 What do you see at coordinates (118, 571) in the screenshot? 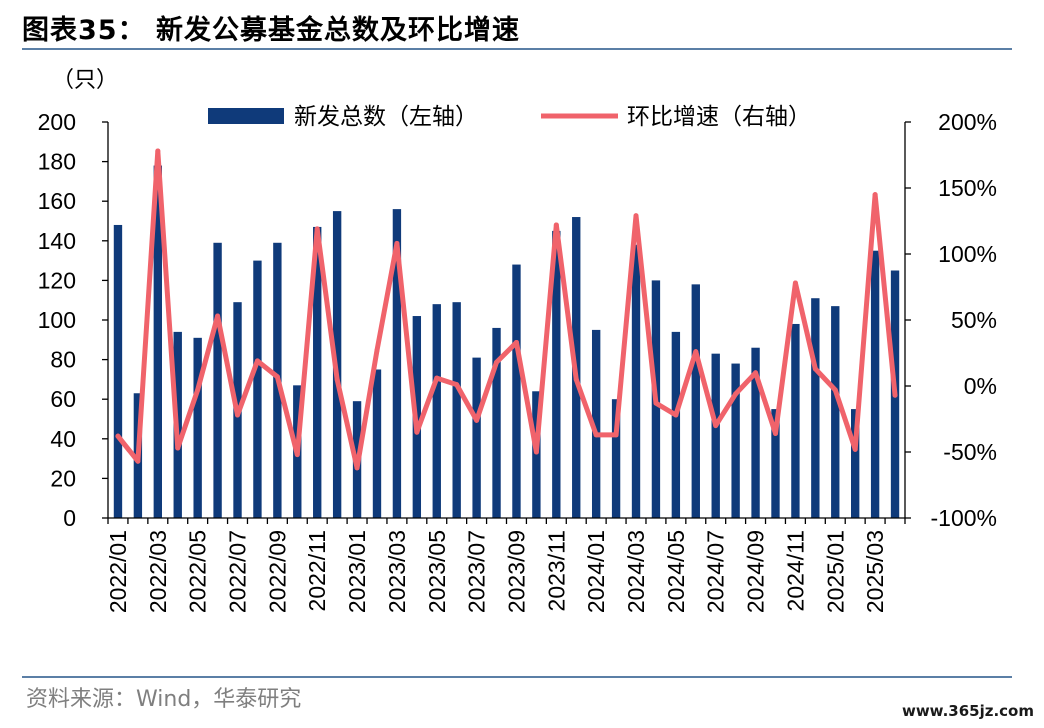
I see `x-axis-tick-label: 2022/01` at bounding box center [118, 571].